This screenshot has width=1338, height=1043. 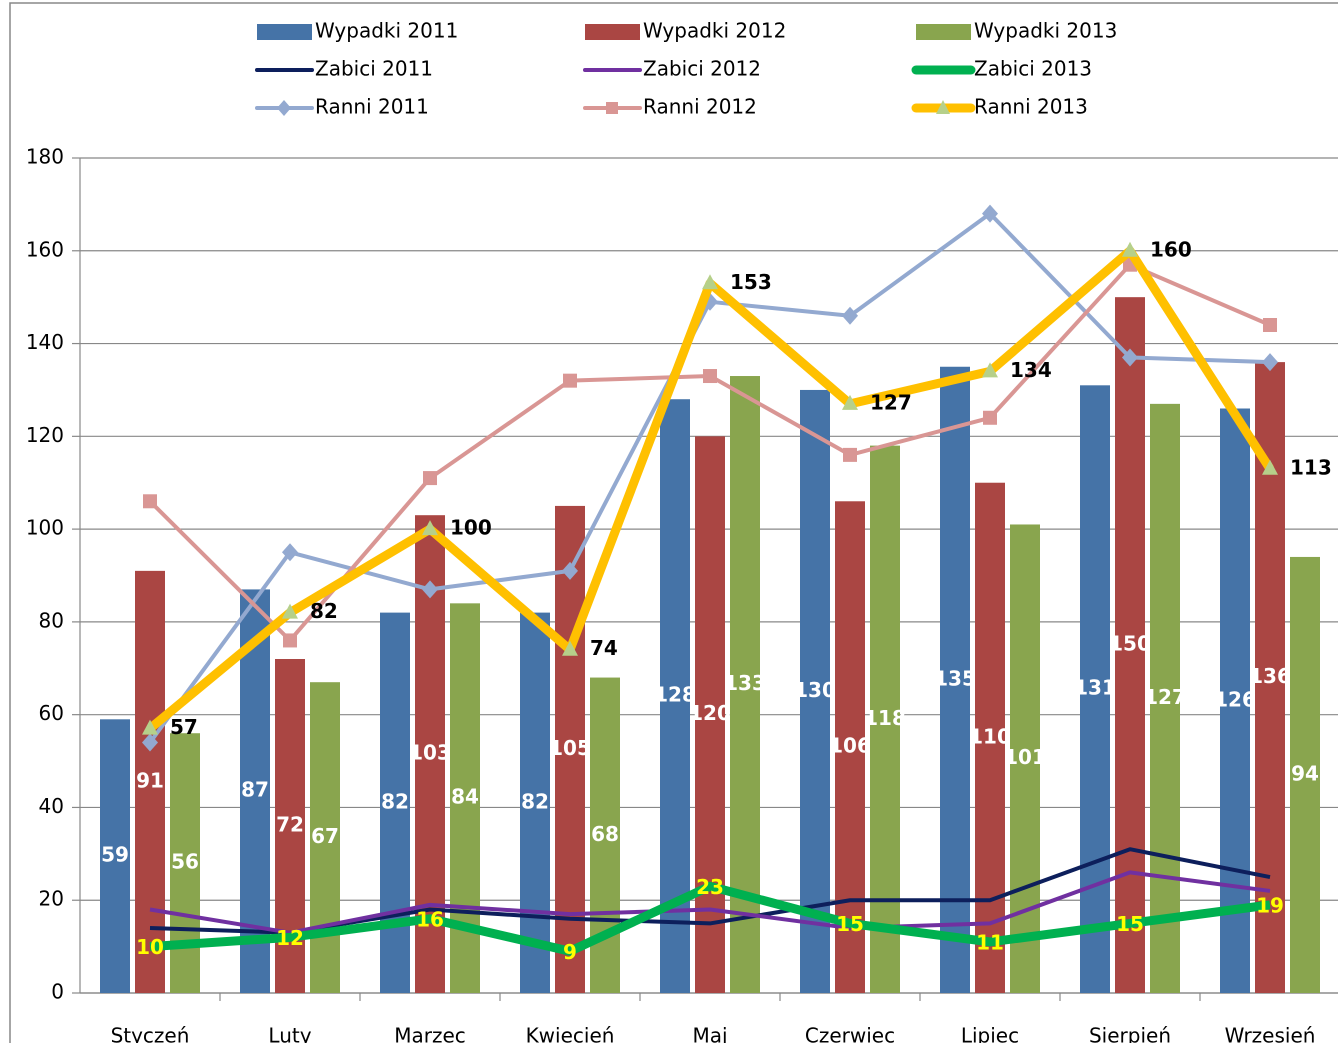 What do you see at coordinates (700, 107) in the screenshot?
I see `legend-label: Ranni 2012` at bounding box center [700, 107].